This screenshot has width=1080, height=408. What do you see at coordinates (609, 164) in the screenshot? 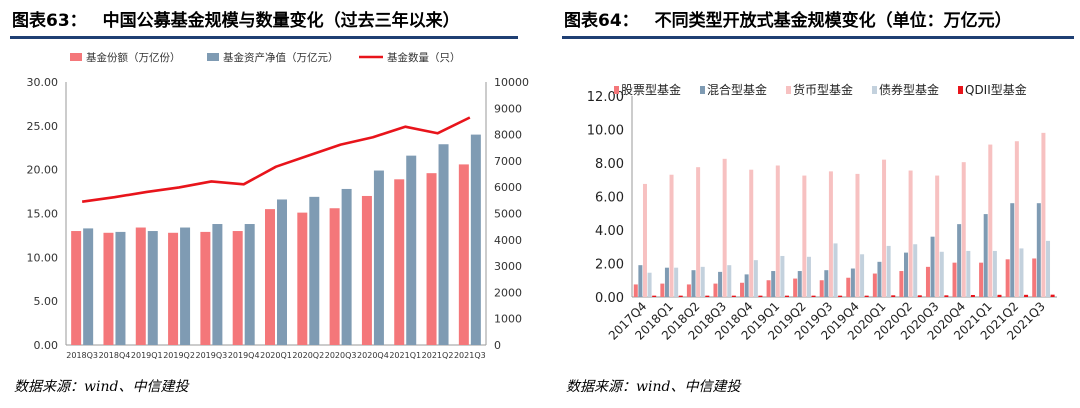
I see `y-tick-label: 8.00` at bounding box center [609, 164].